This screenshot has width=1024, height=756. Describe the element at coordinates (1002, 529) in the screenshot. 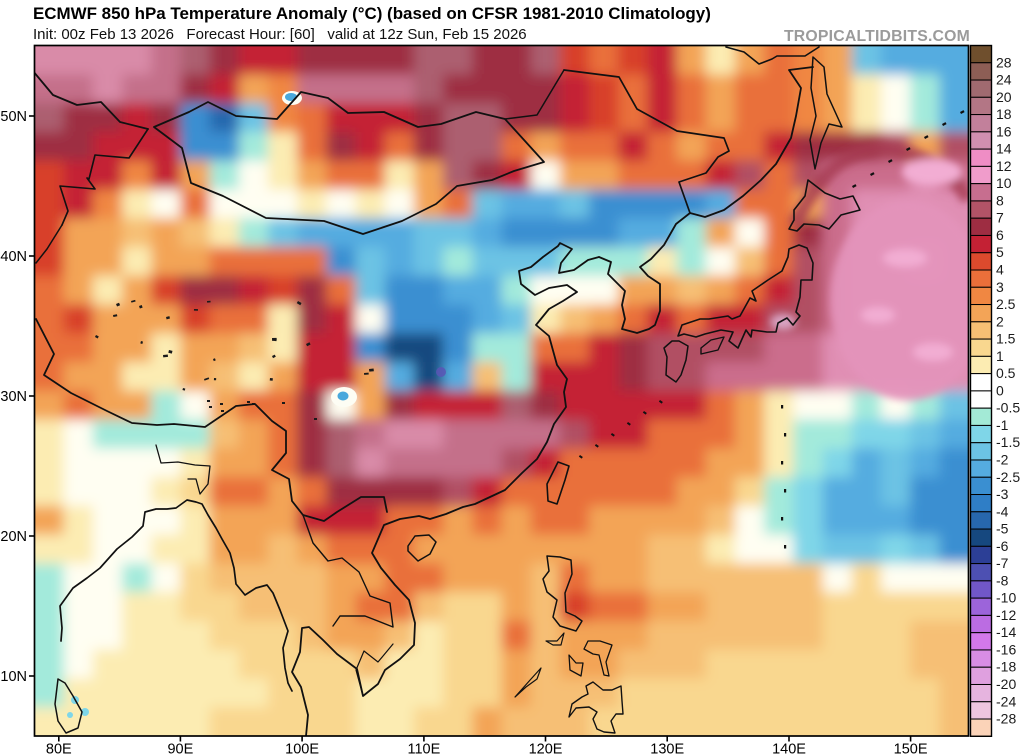

I see `svg-text: -5` at that location.